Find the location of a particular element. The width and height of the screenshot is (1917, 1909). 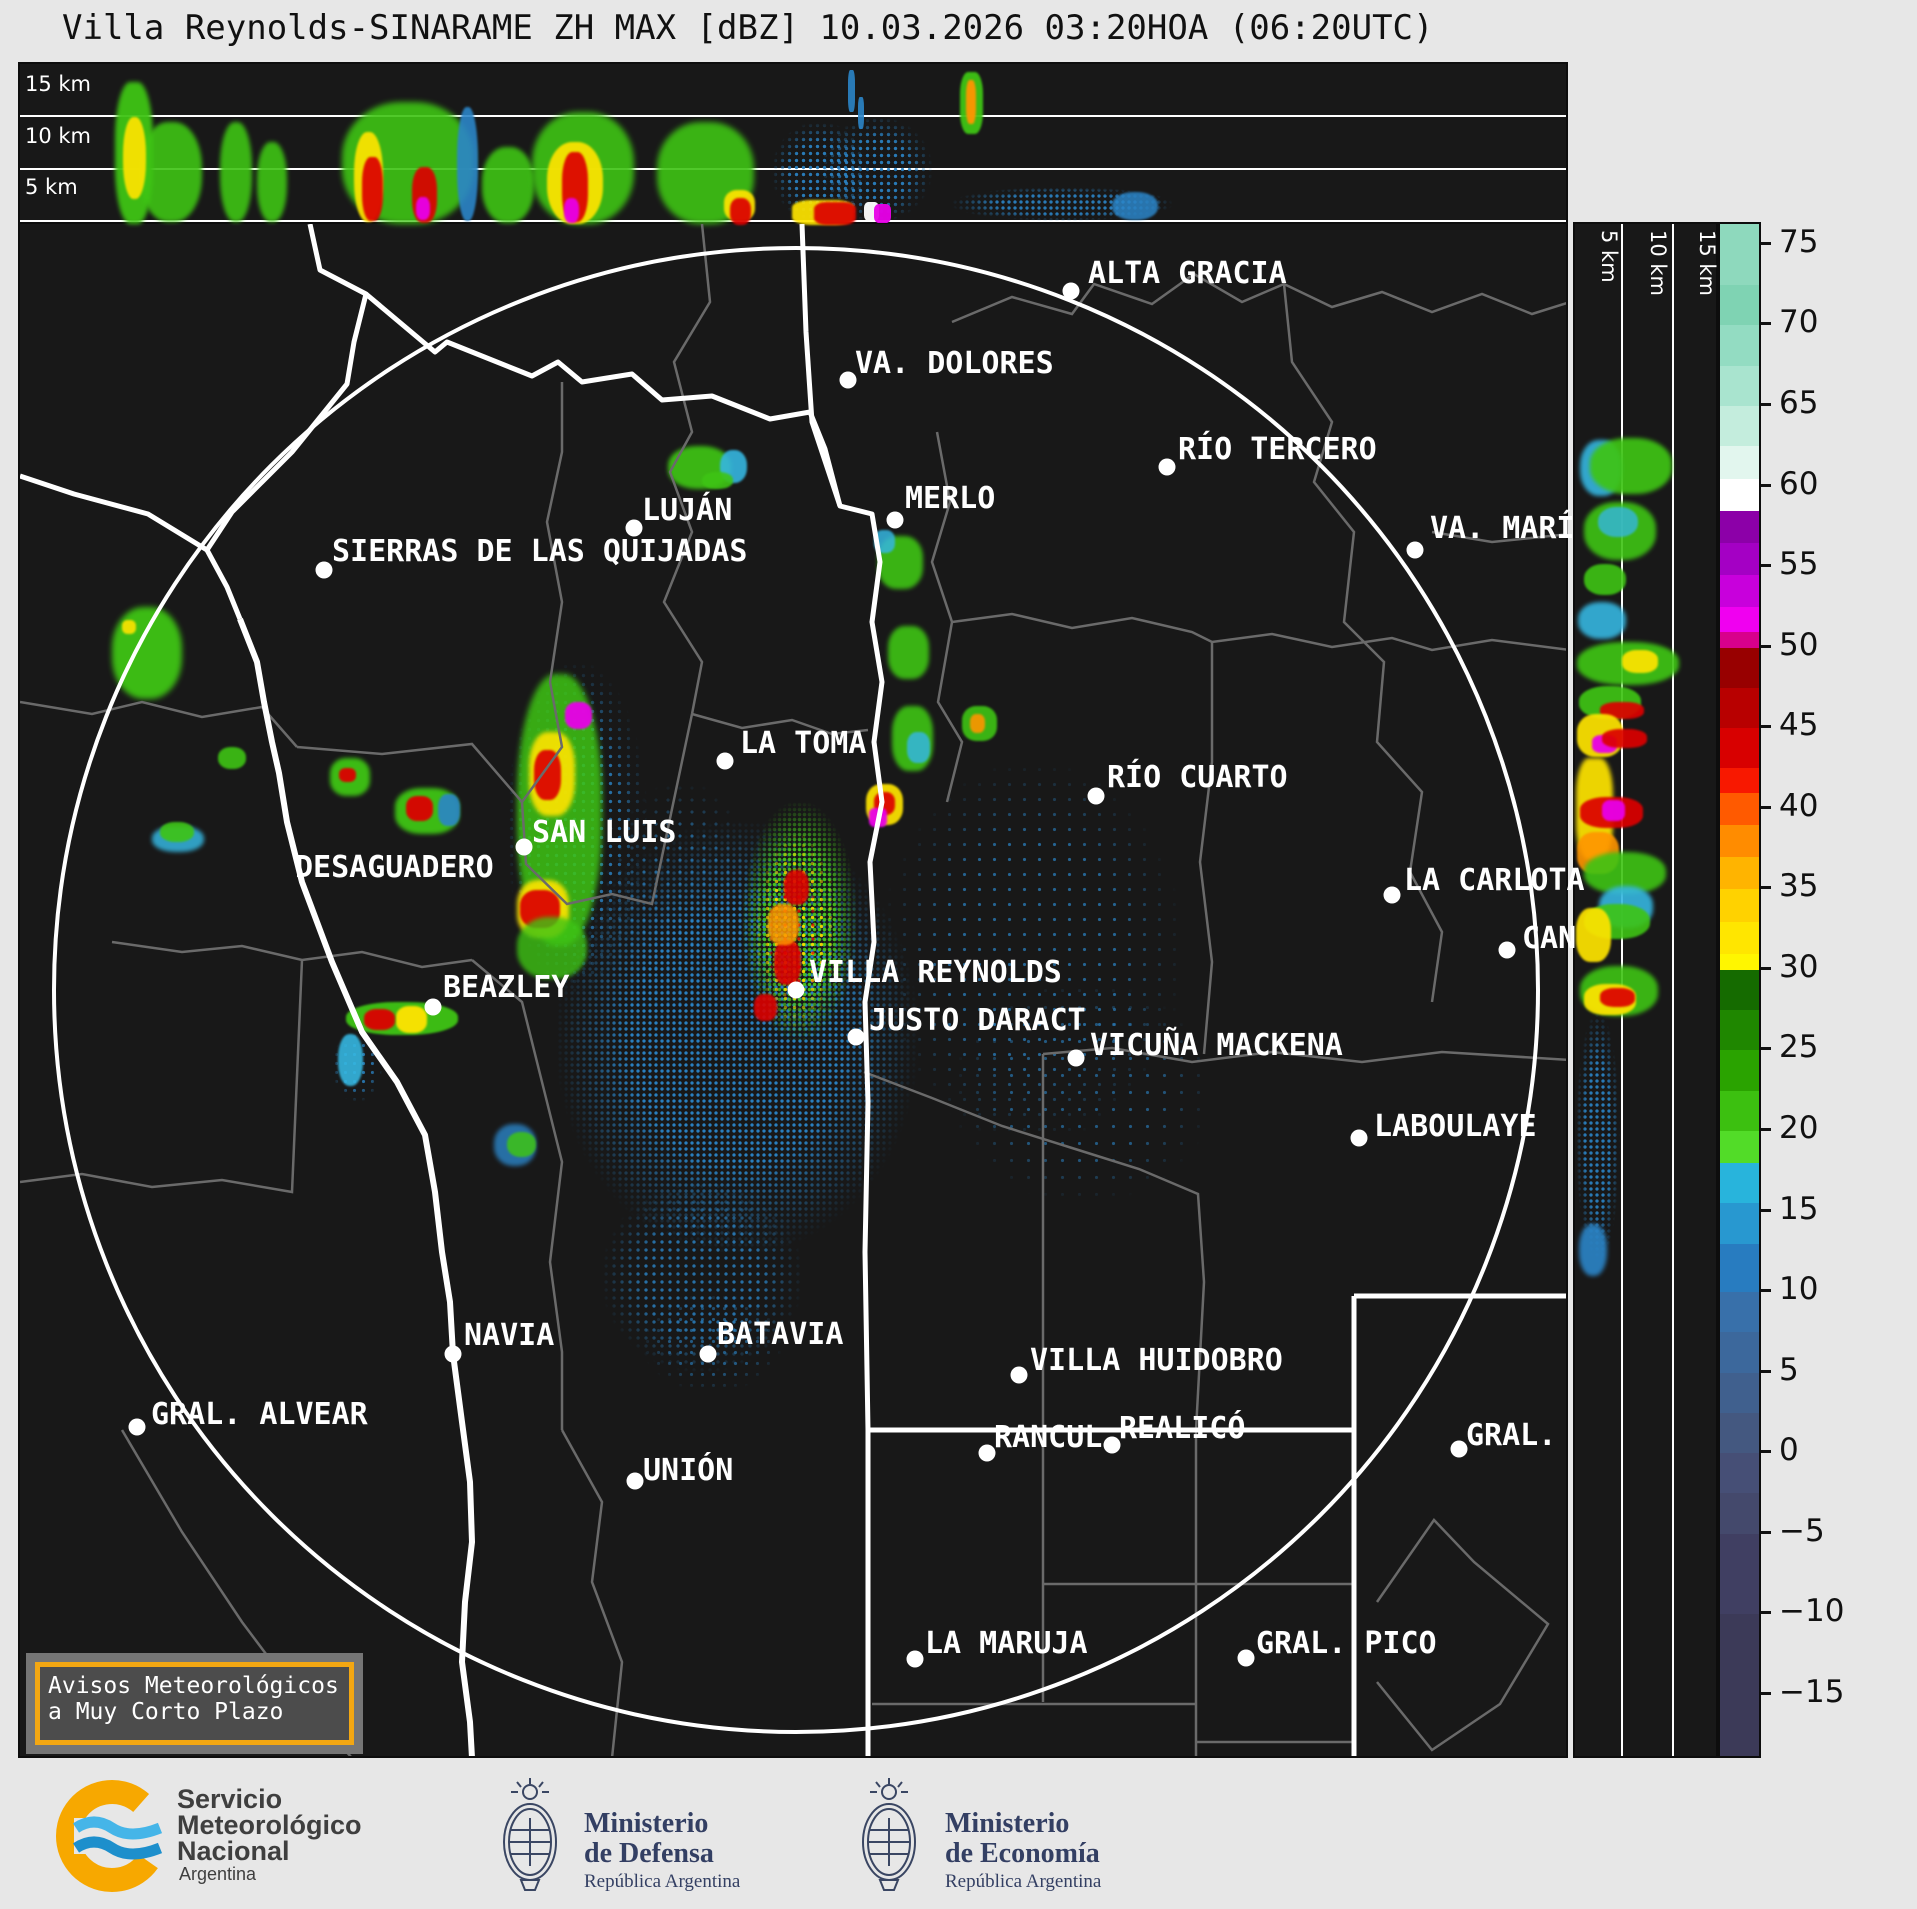

advisory-box: Avisos Meteorológicos a Muy Corto Plazo is located at coordinates (194, 1703).